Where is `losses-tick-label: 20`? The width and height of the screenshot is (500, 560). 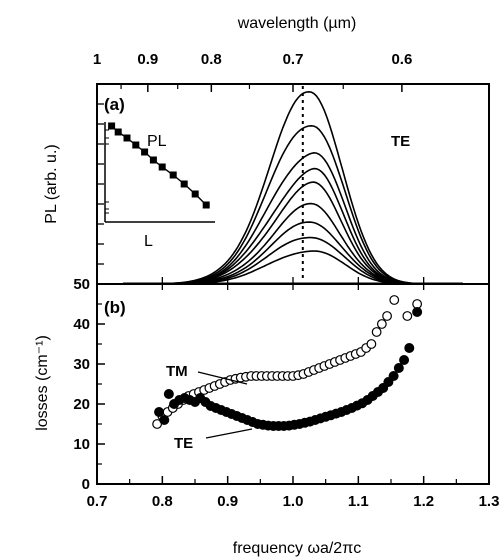 losses-tick-label: 20 is located at coordinates (81, 404).